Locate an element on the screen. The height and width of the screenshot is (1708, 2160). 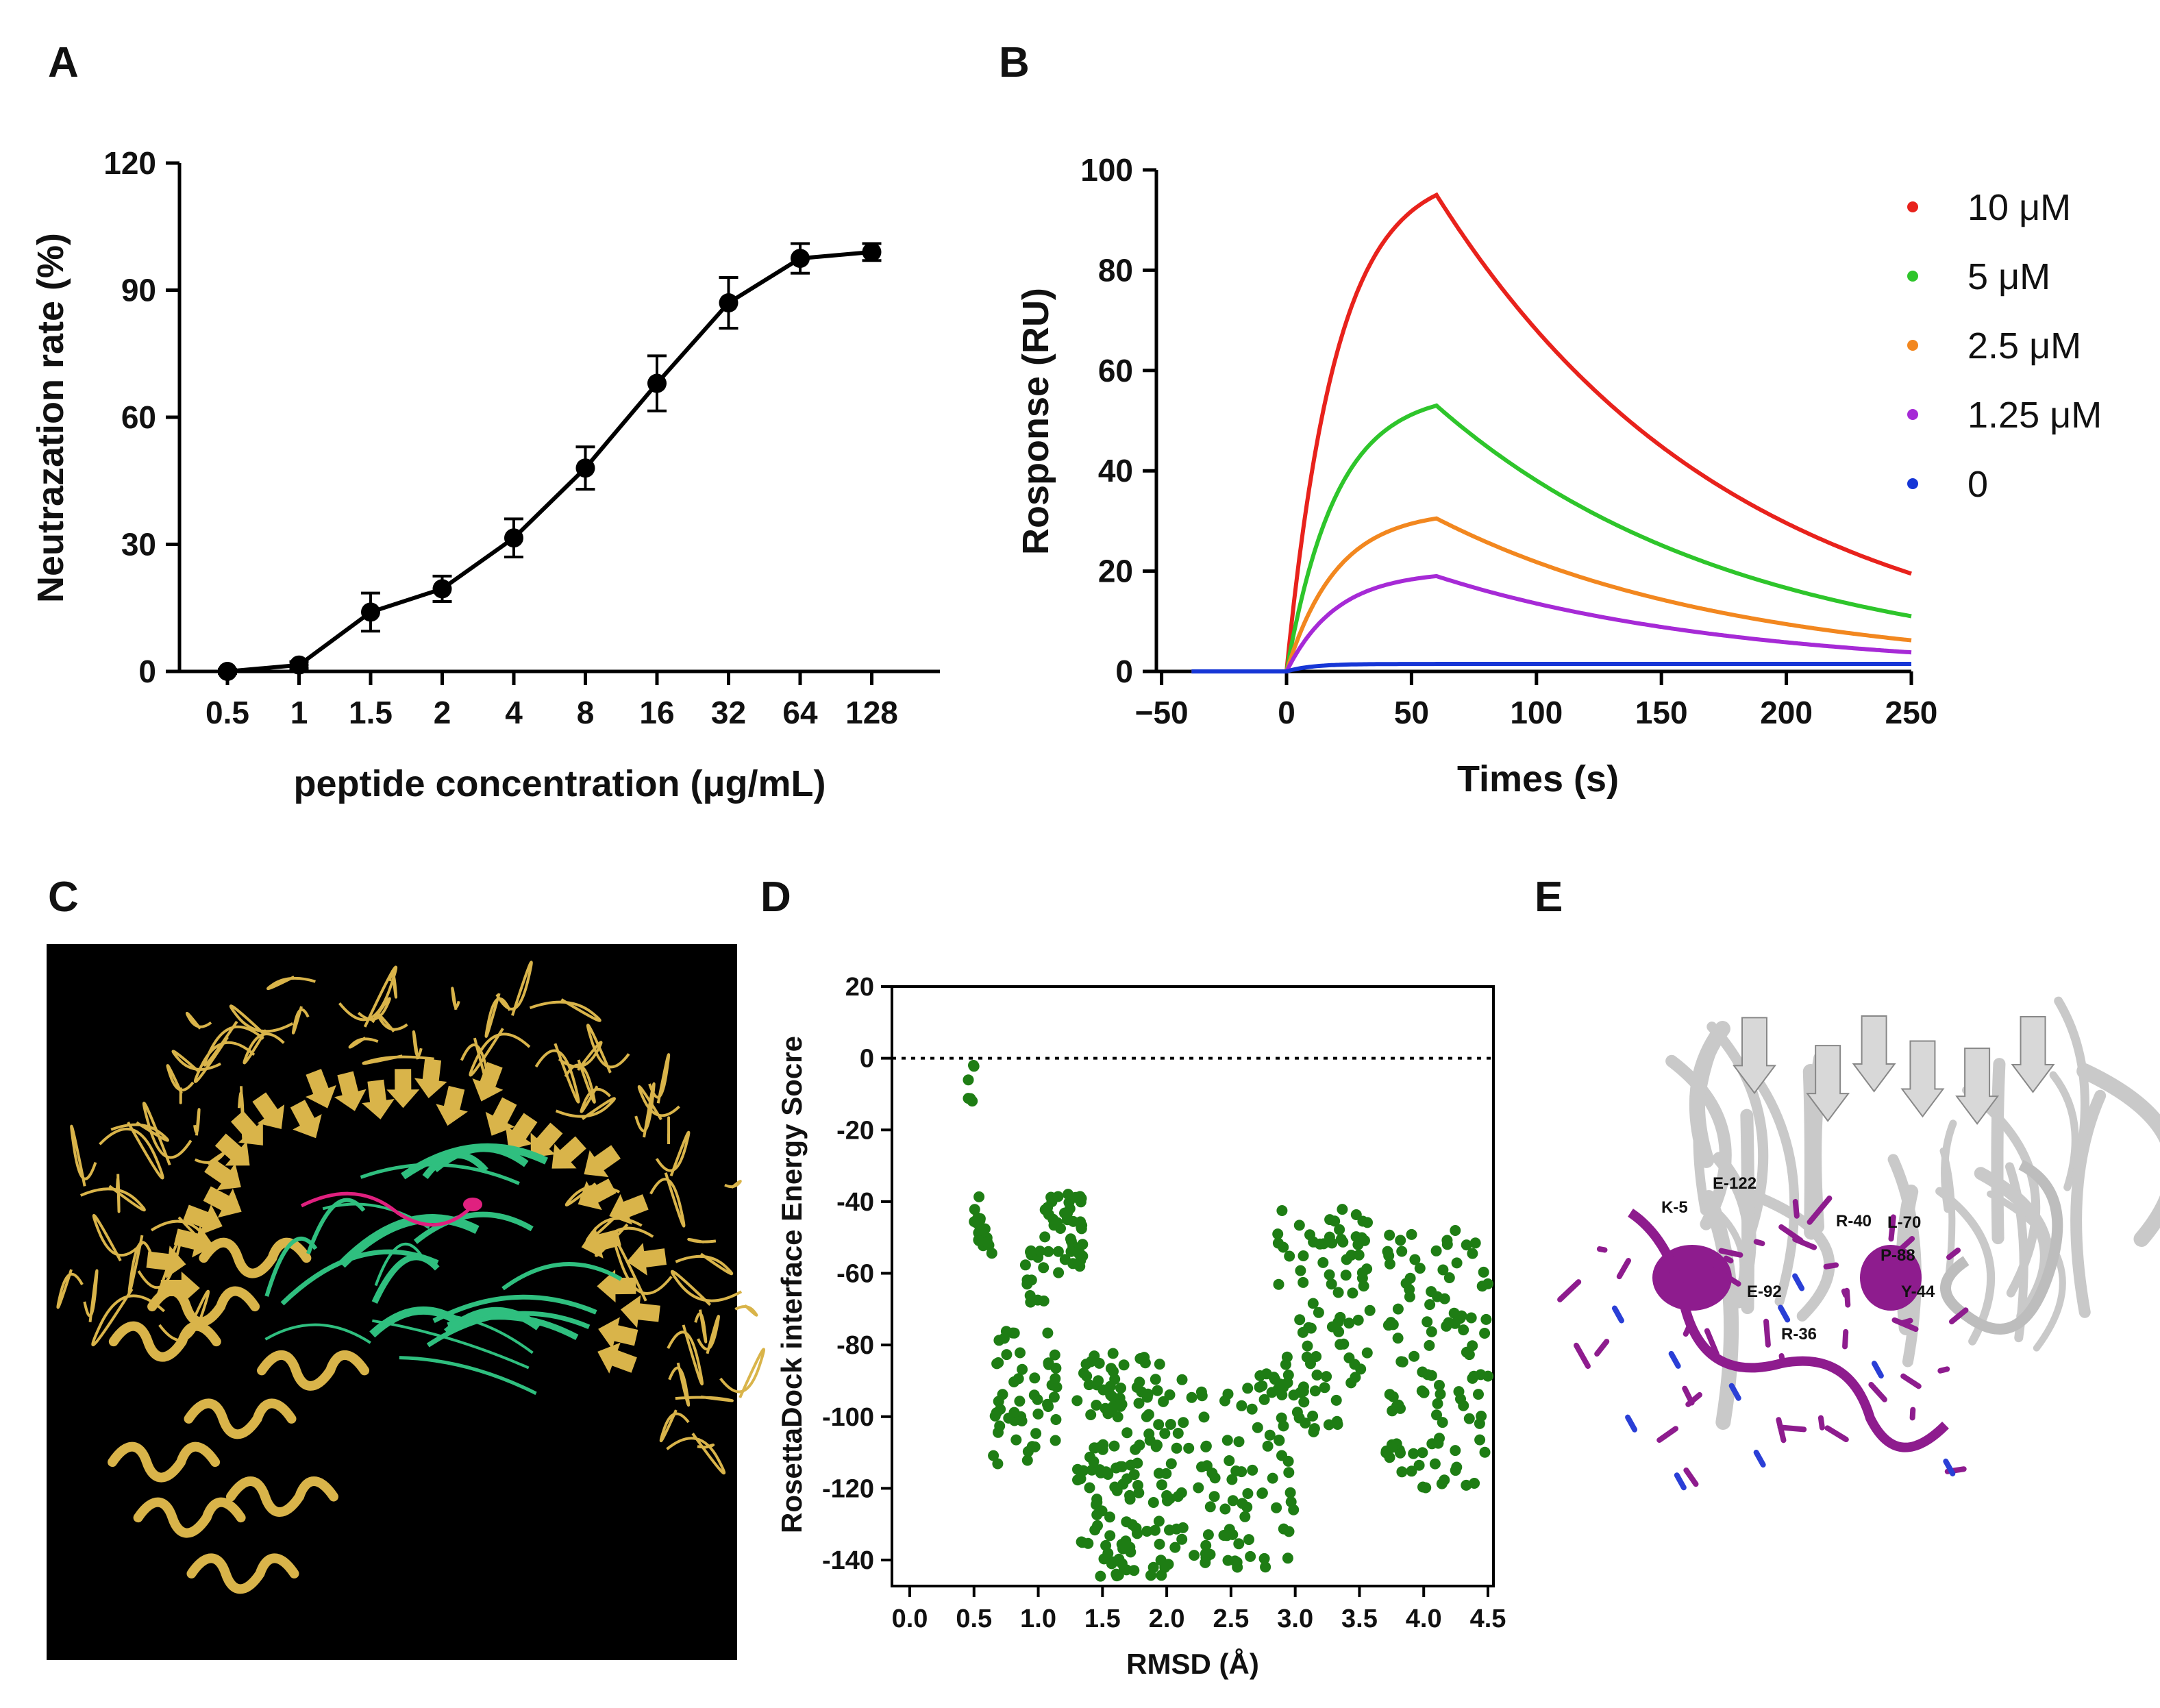
residue-label: P-88 is located at coordinates (1897, 1255).